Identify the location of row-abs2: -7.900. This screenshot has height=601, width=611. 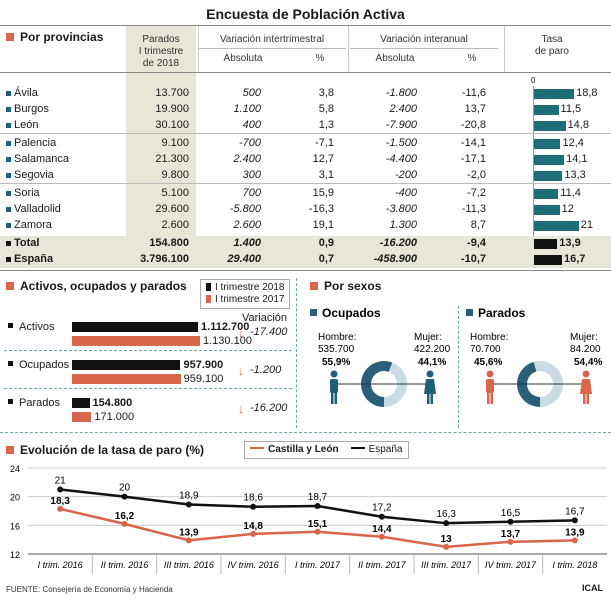
(401, 125).